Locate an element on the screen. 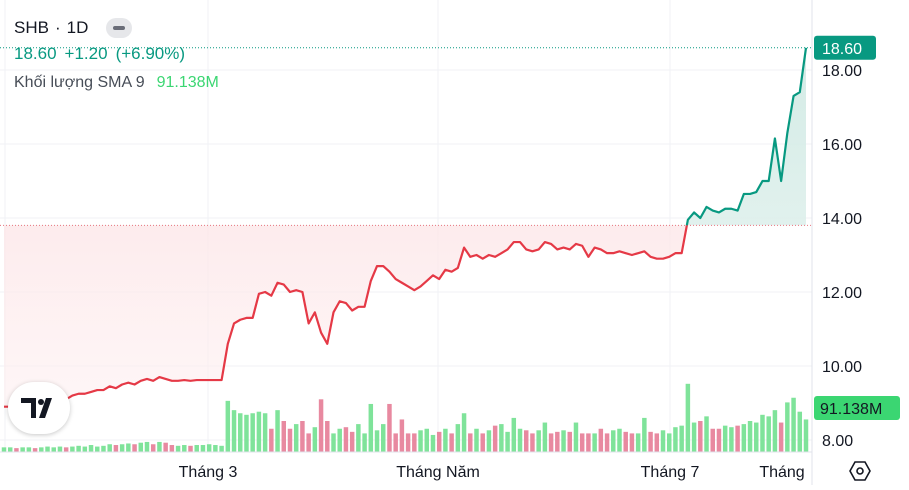 Image resolution: width=909 pixels, height=490 pixels. x-tick-label: Tháng 7 is located at coordinates (670, 472).